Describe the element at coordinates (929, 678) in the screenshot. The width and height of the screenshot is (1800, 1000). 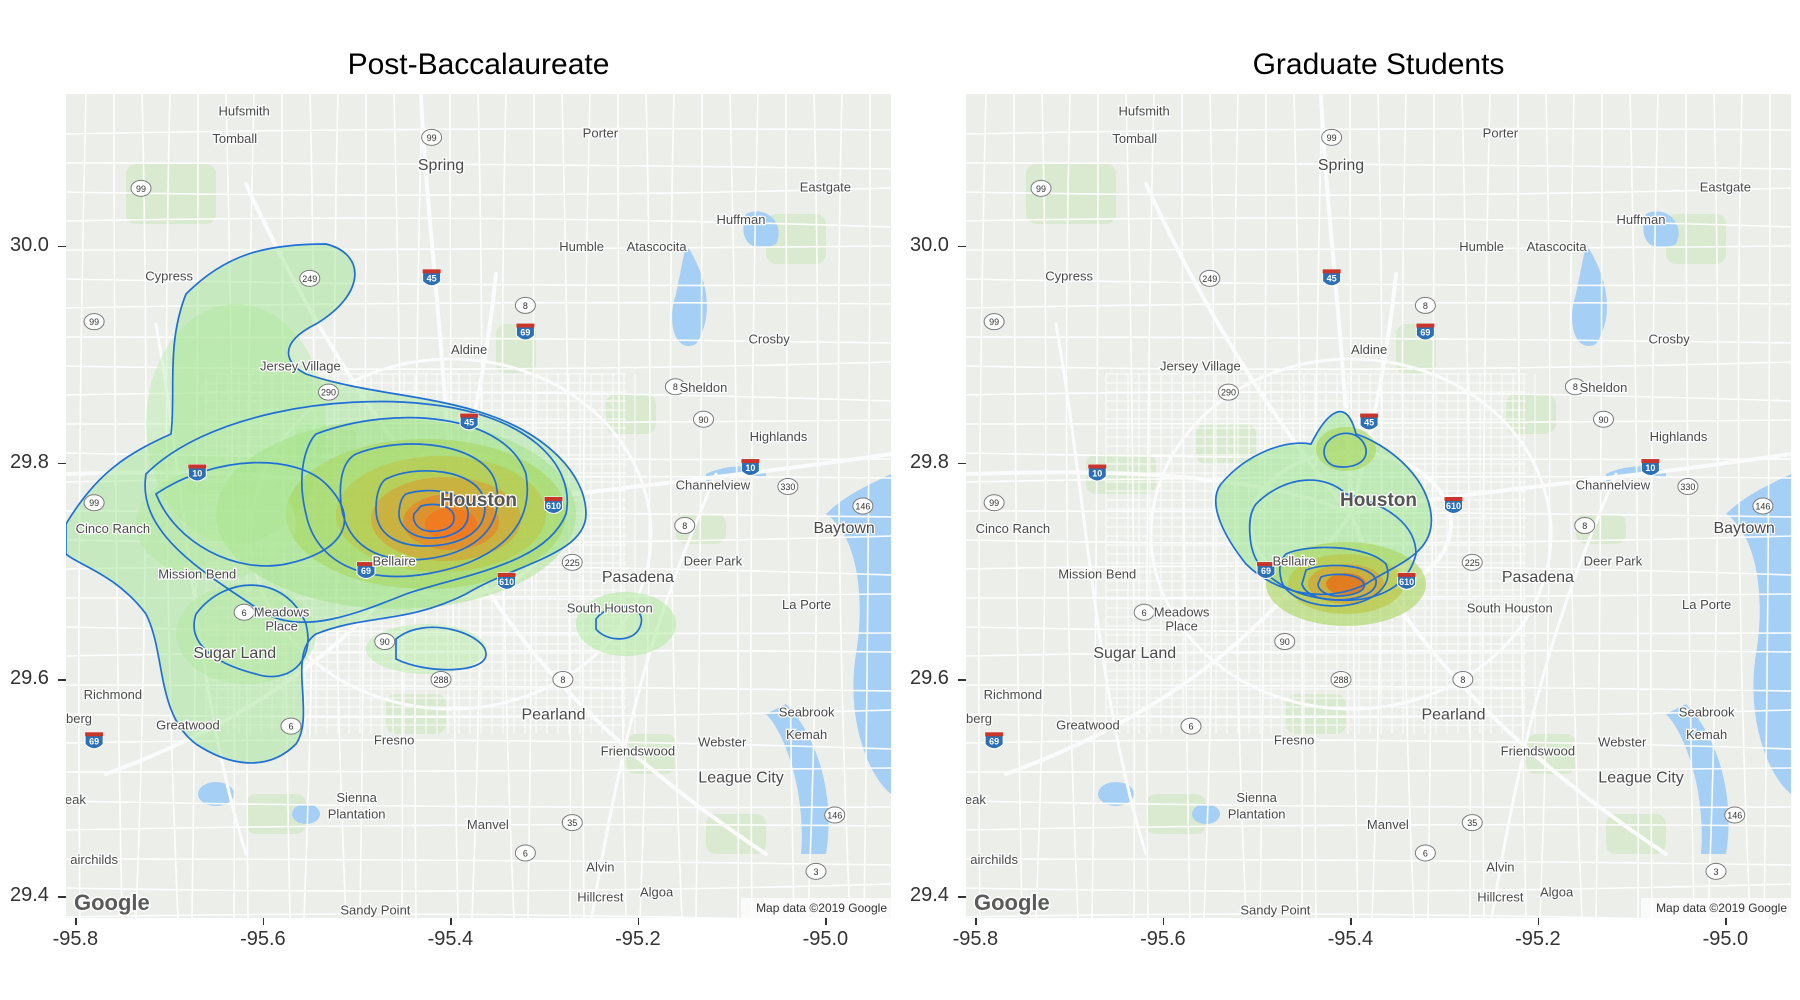
I see `y-tick-label: 29.6` at that location.